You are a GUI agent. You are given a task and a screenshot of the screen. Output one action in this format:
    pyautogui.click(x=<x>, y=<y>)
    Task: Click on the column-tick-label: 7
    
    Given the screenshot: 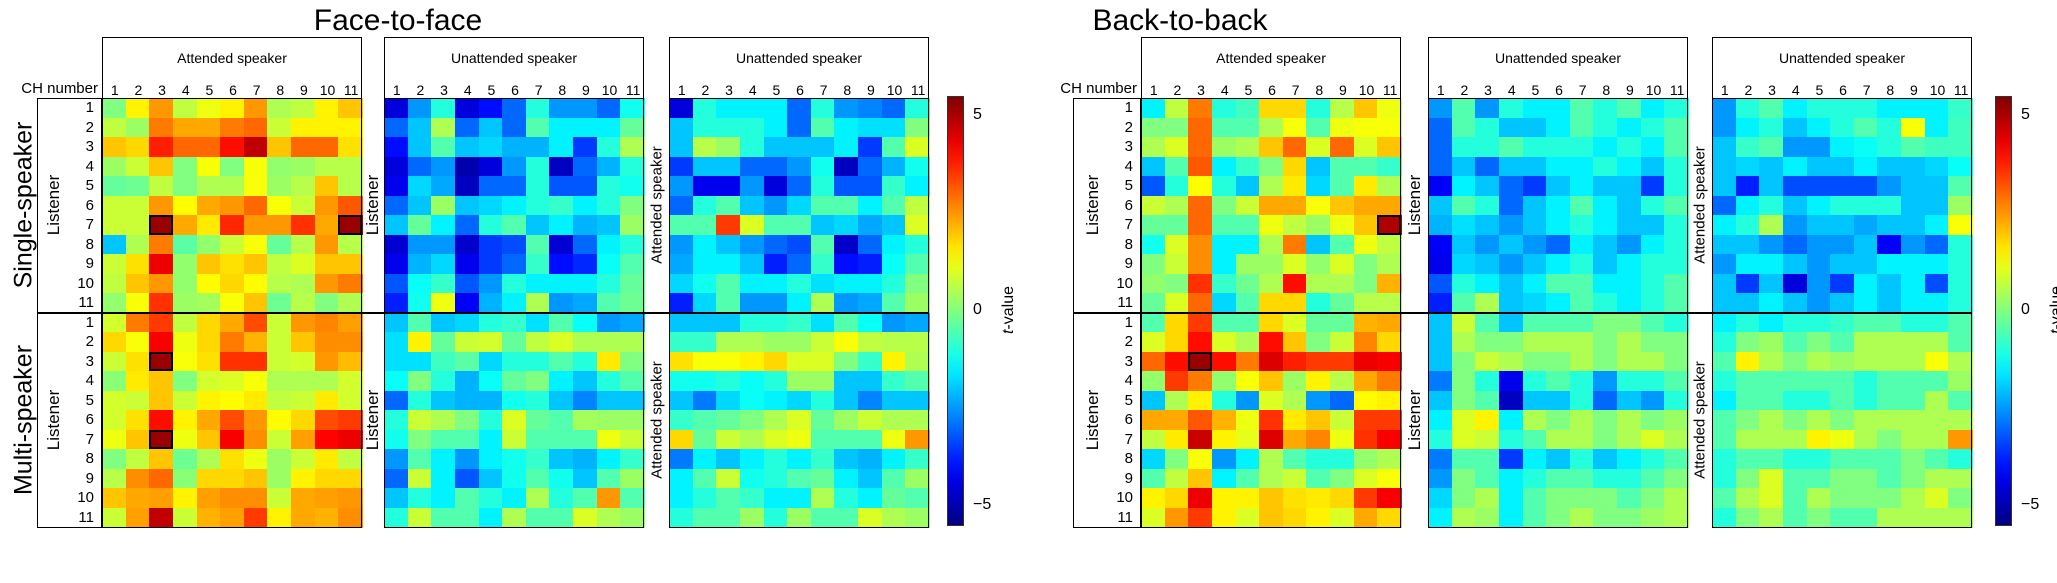 What is the action you would take?
    pyautogui.click(x=1582, y=90)
    